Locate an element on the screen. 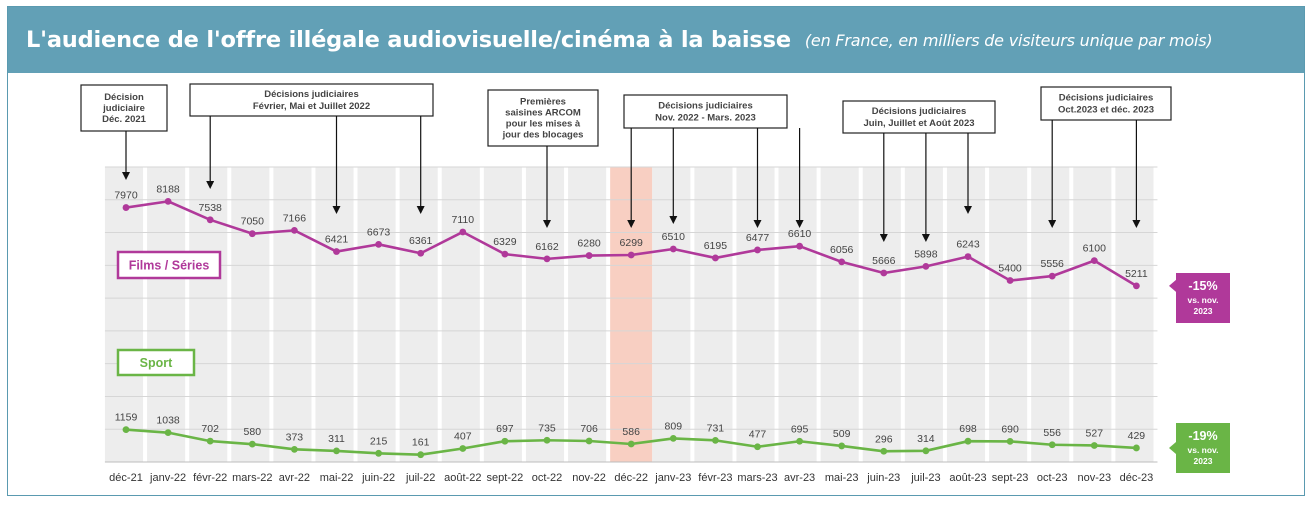 This screenshot has width=1314, height=509. data-label: 6280 is located at coordinates (589, 244).